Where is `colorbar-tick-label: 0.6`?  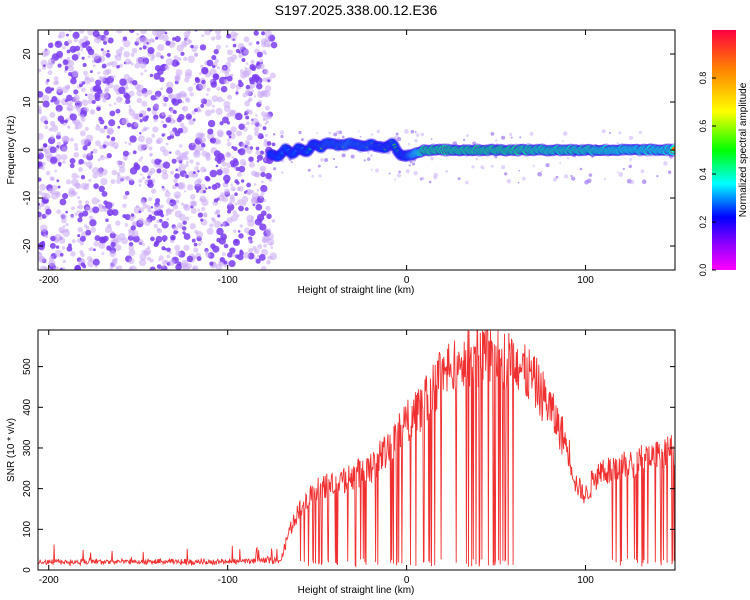 colorbar-tick-label: 0.6 is located at coordinates (703, 126).